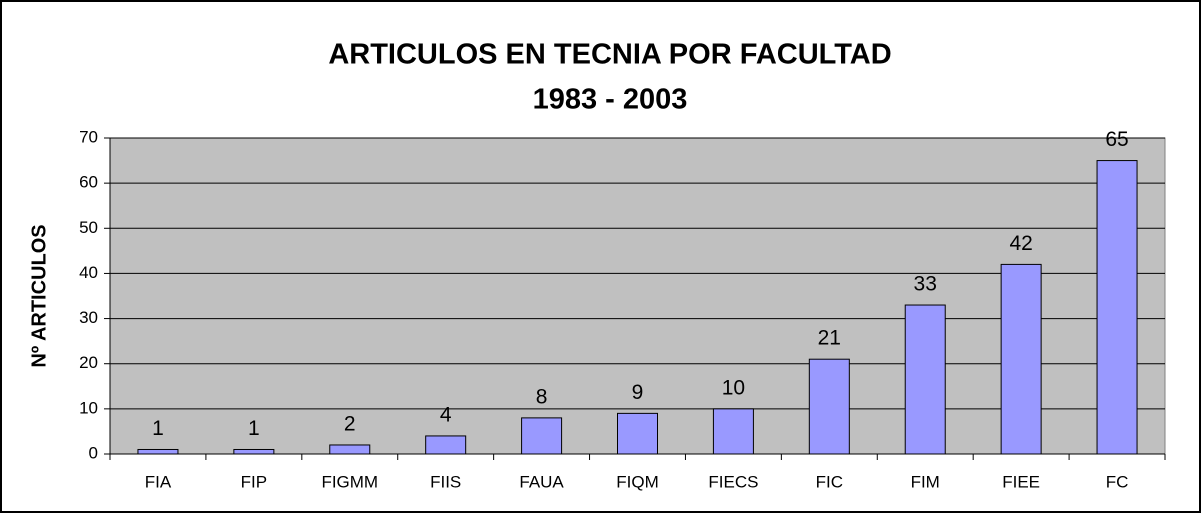 This screenshot has width=1201, height=513. What do you see at coordinates (93, 452) in the screenshot?
I see `y-tick-label: 0` at bounding box center [93, 452].